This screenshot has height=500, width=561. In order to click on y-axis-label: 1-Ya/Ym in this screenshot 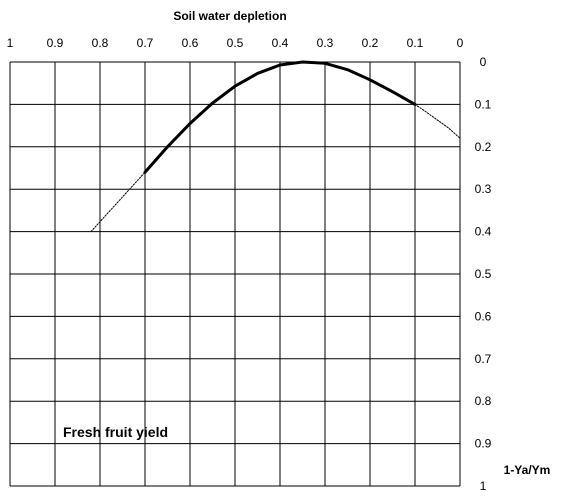, I will do `click(527, 470)`.